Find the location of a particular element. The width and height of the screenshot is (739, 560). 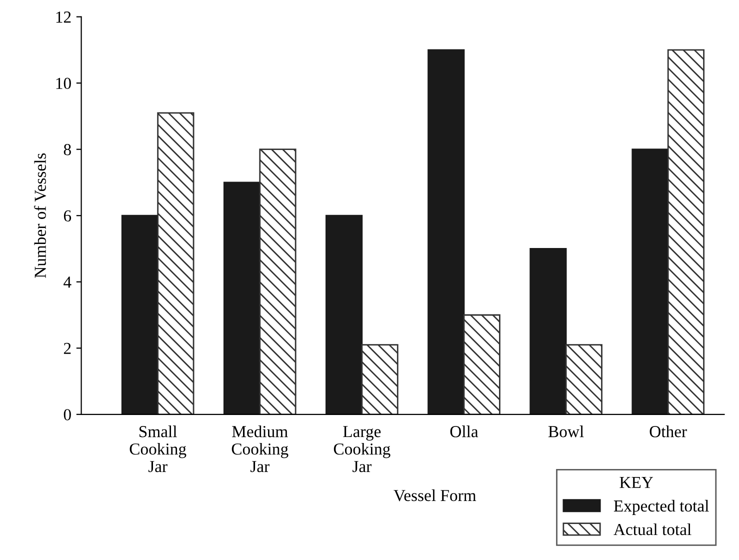

y-tick-label: 10 is located at coordinates (63, 84).